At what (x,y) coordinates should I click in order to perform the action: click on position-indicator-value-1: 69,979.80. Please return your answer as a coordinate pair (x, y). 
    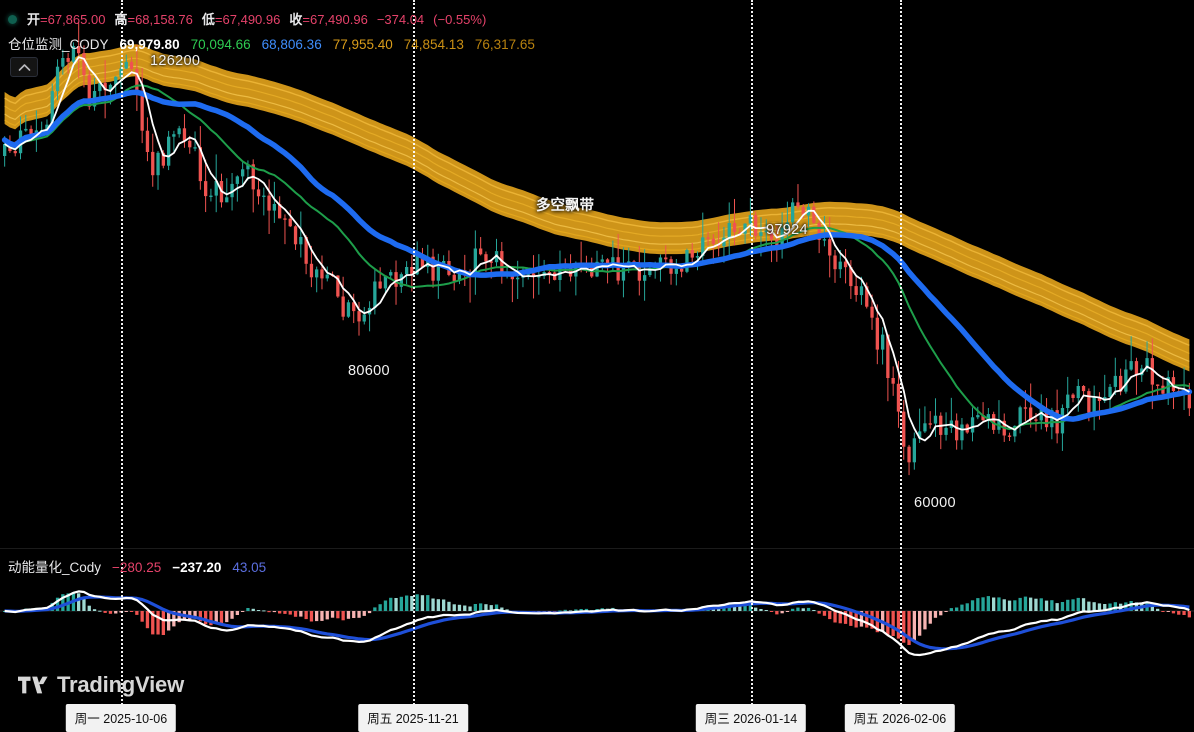
    Looking at the image, I should click on (149, 44).